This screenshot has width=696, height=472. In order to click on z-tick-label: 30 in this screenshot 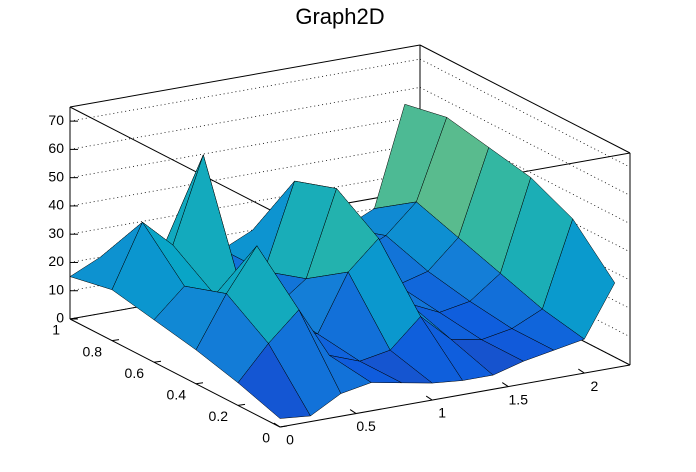, I will do `click(56, 233)`.